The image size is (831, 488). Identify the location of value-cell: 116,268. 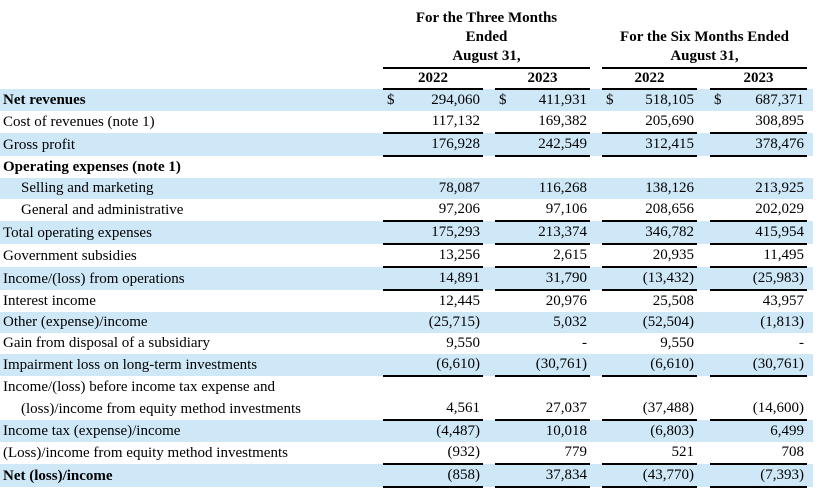
(551, 188).